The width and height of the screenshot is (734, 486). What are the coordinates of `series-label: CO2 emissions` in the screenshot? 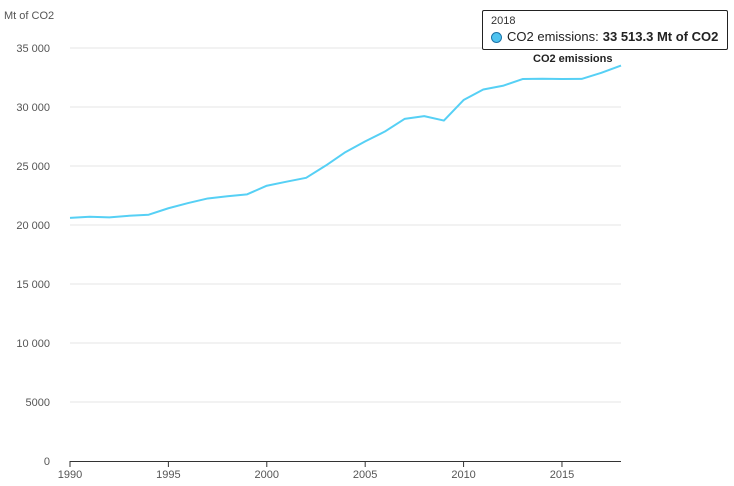 It's located at (572, 59).